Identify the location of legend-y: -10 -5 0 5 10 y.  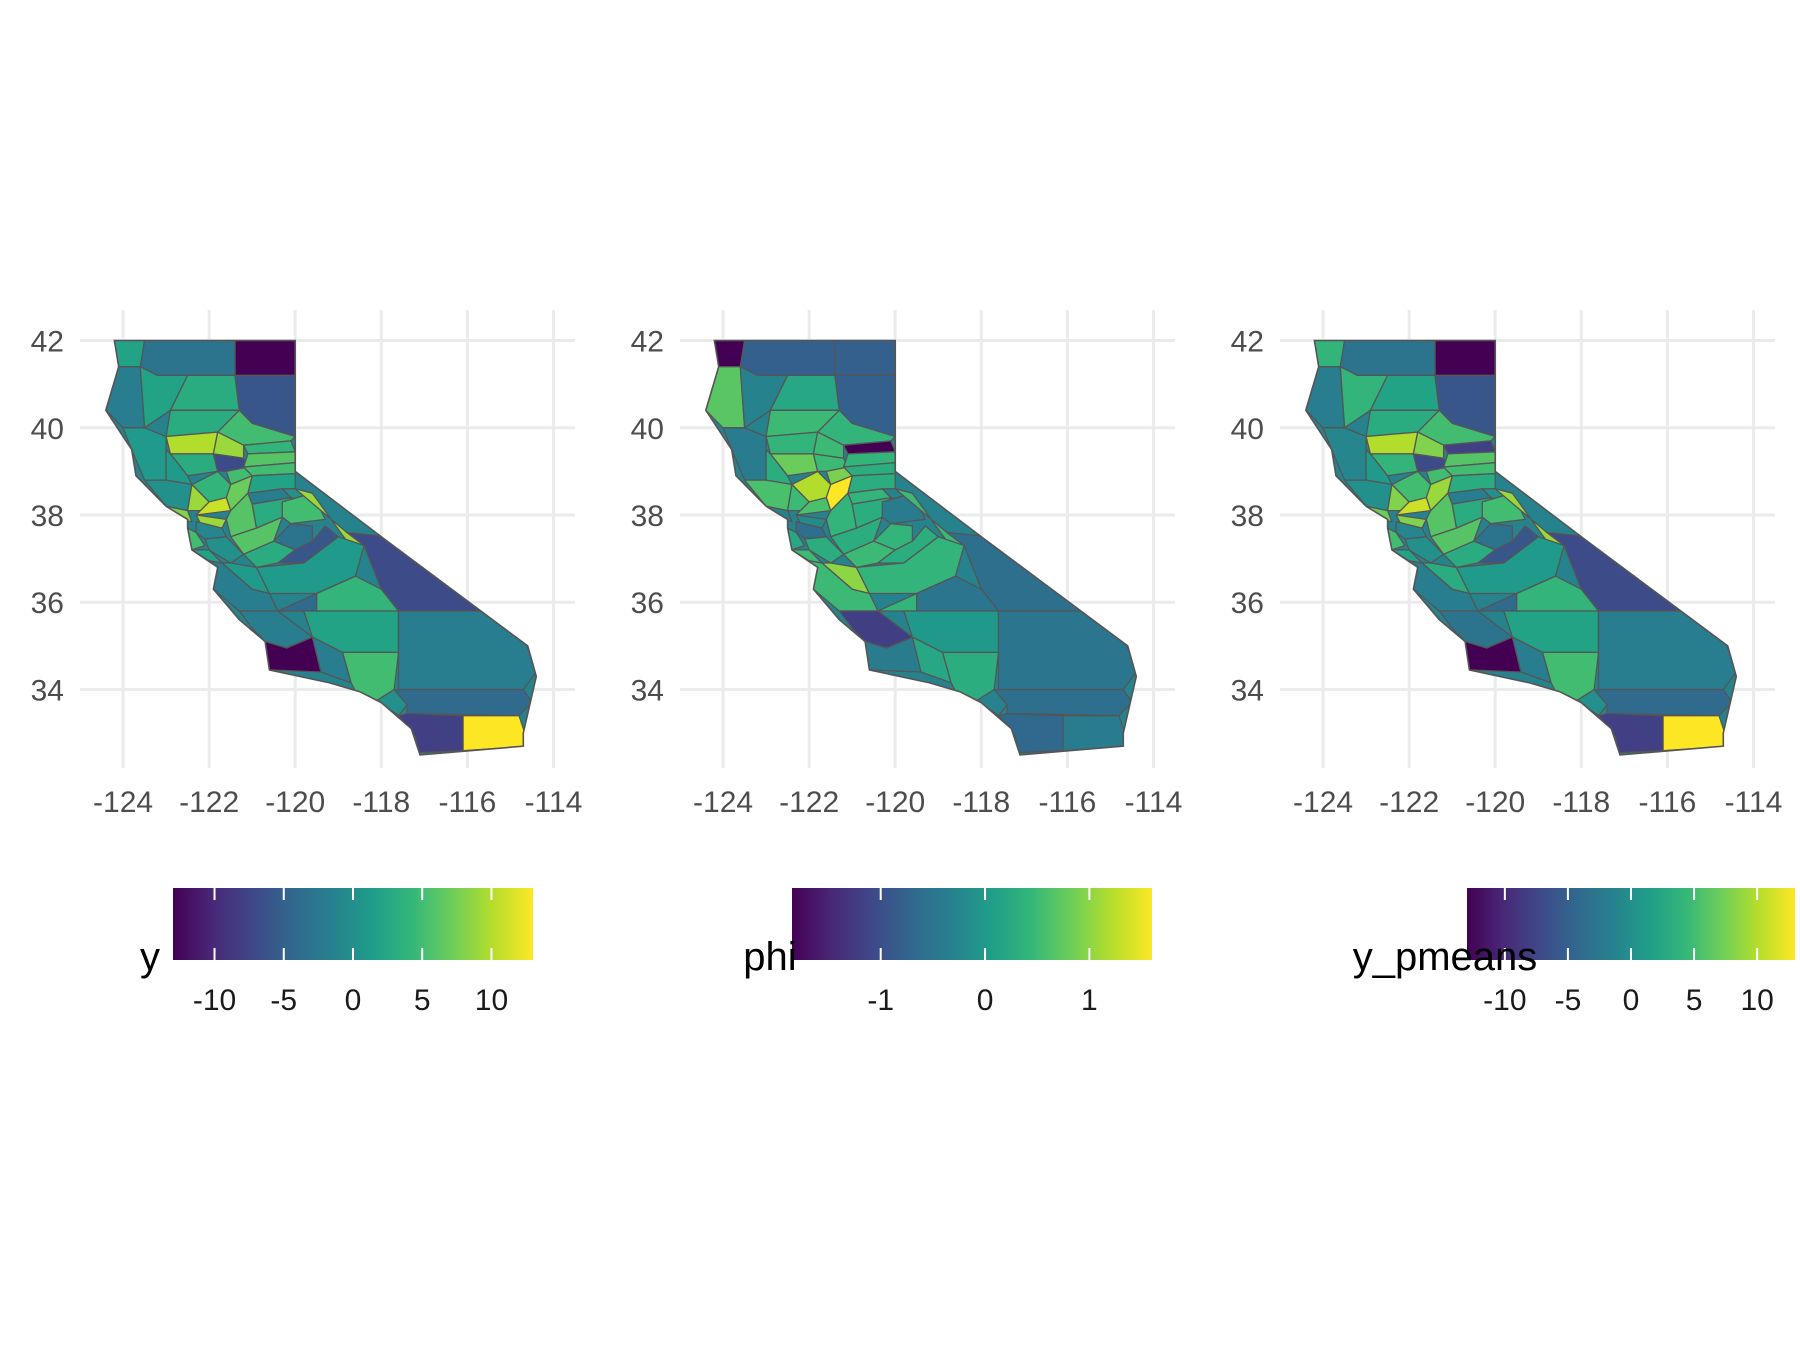
(336, 952).